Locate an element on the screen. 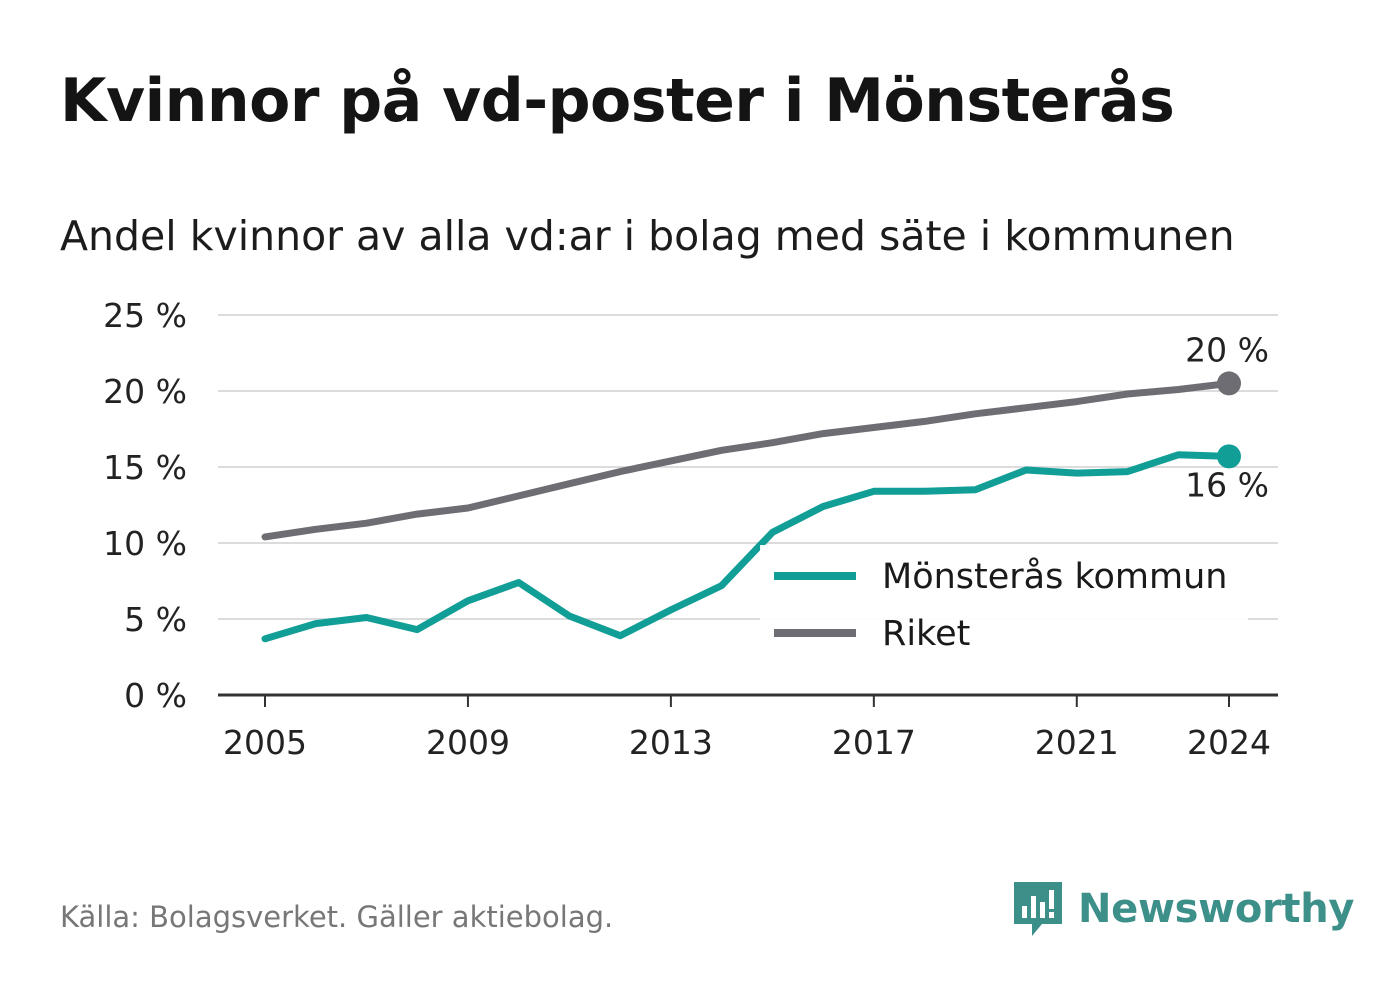 This screenshot has width=1382, height=999. y-tick-label: 20 % is located at coordinates (145, 391).